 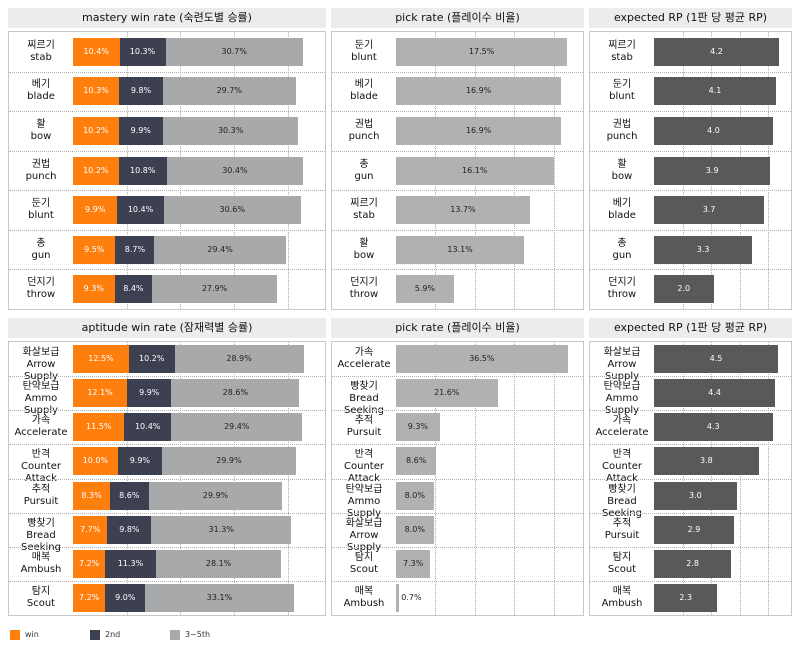 What do you see at coordinates (100, 393) in the screenshot?
I see `bar-segment-win: 12.1%` at bounding box center [100, 393].